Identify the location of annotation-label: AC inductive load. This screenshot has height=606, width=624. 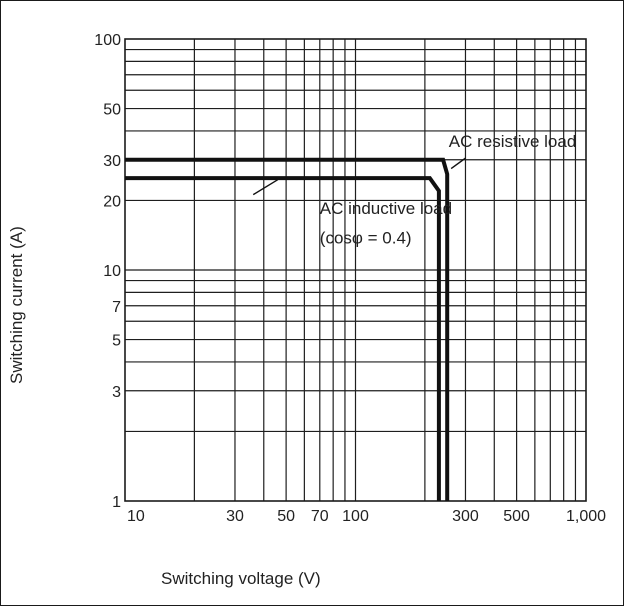
(386, 208).